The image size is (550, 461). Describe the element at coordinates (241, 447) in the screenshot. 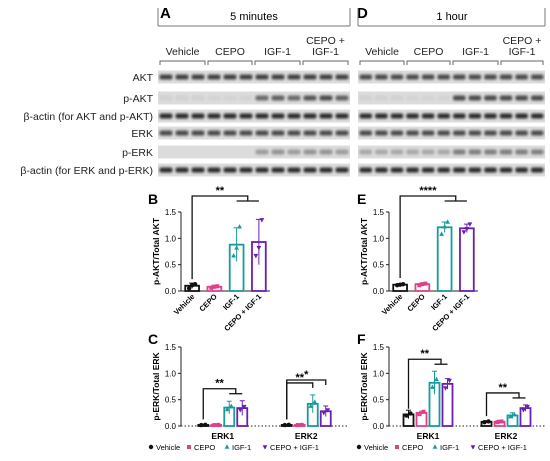

I see `legend-label: IGF-1` at that location.